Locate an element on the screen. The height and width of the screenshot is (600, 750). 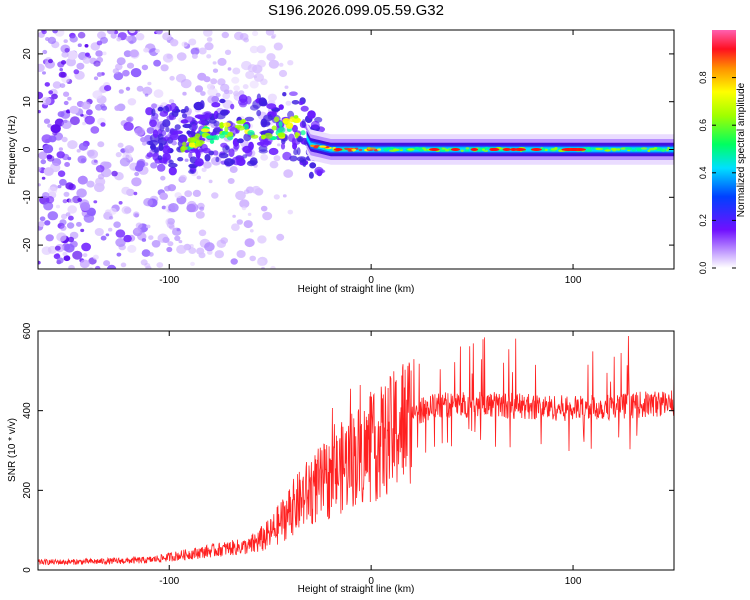
spectrogram-ylabel: Frequency (Hz) is located at coordinates (12, 150).